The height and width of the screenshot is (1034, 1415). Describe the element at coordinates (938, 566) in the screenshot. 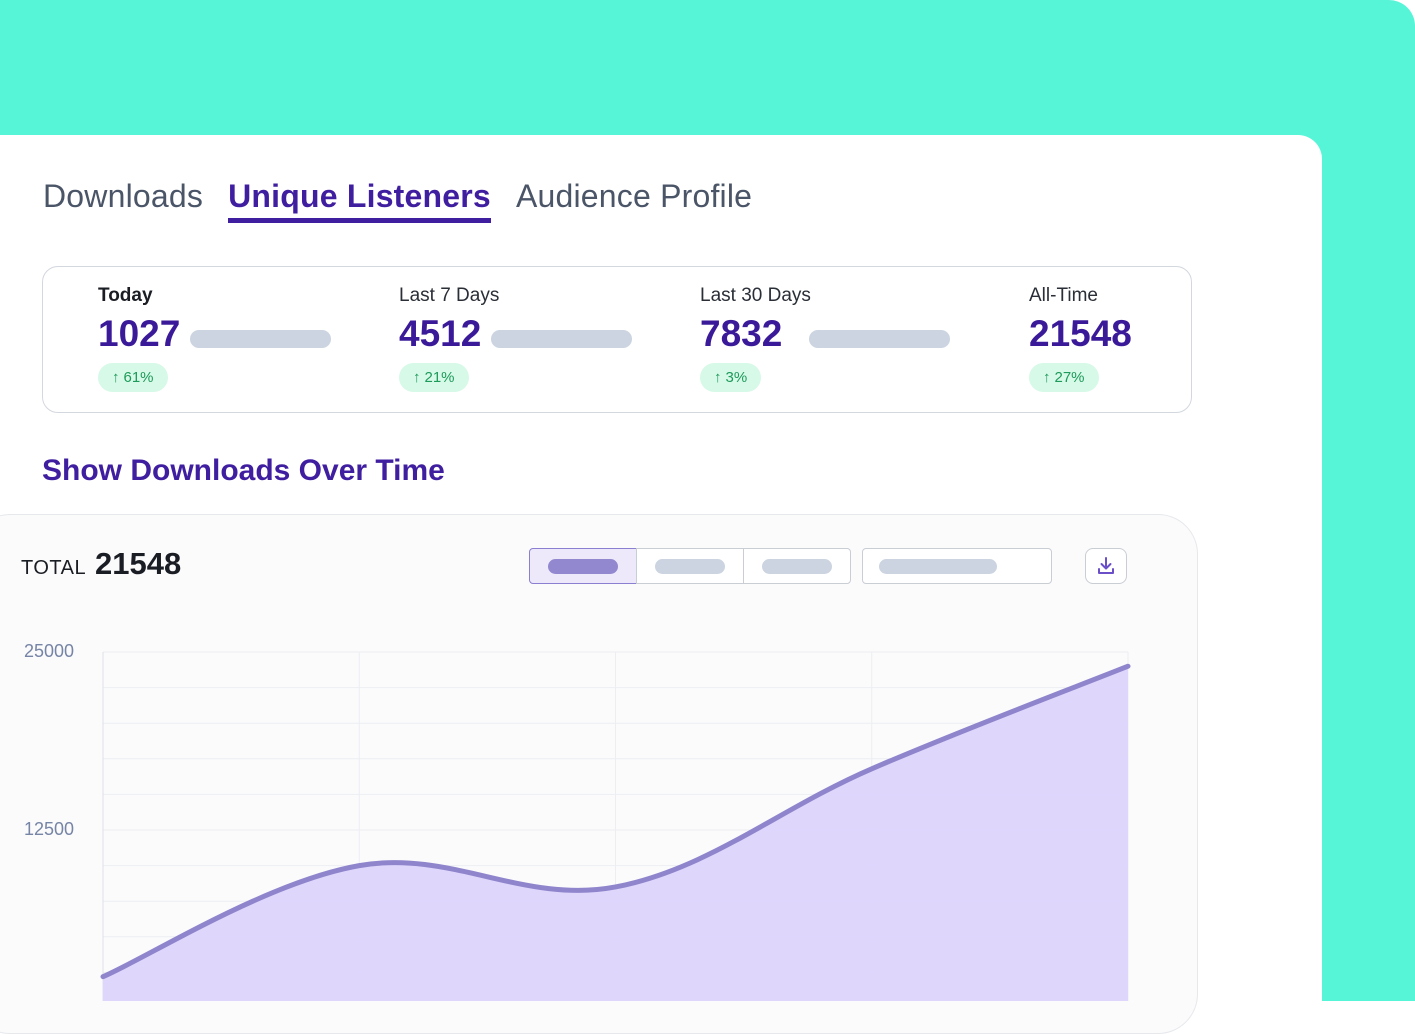

I see `date-range-placeholder` at that location.